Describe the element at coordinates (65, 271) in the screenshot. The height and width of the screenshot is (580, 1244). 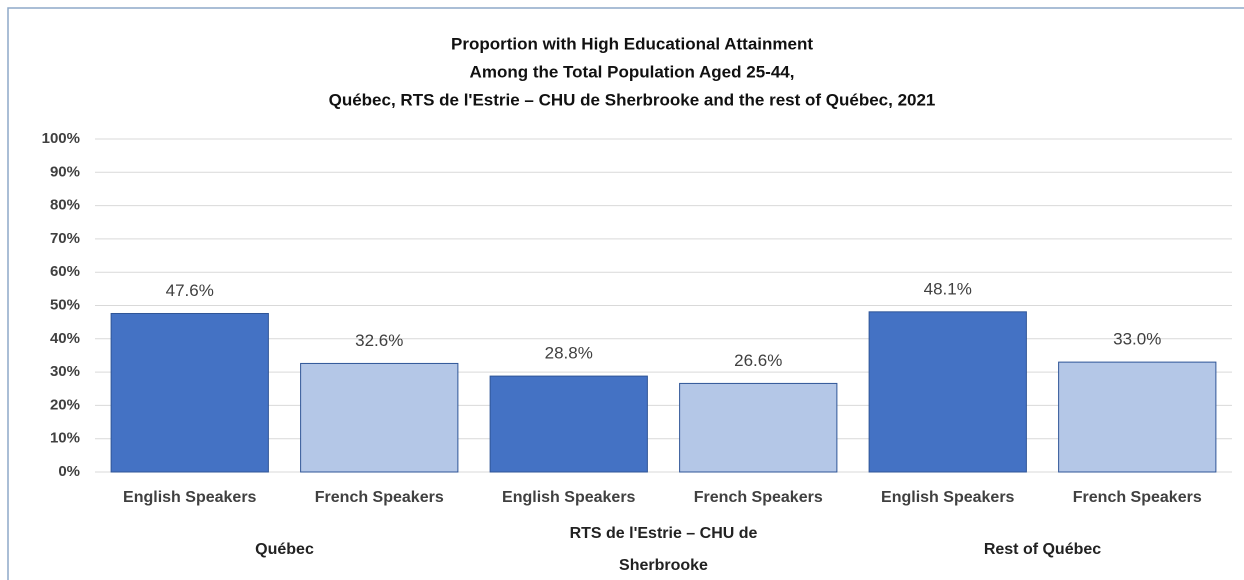
I see `y-tick-label: 60%` at that location.